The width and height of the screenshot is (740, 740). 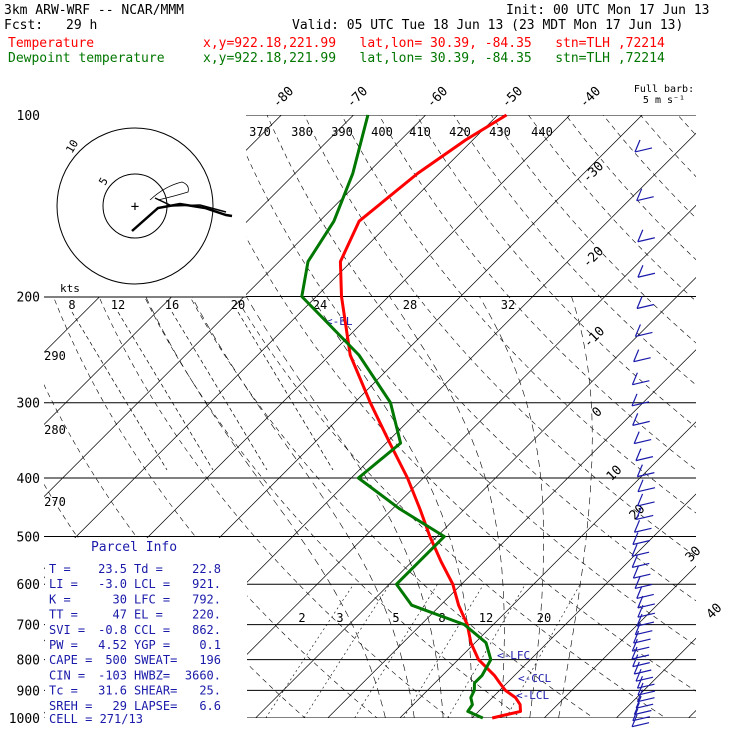 I want to click on speed-label: 32, so click(x=508, y=305).